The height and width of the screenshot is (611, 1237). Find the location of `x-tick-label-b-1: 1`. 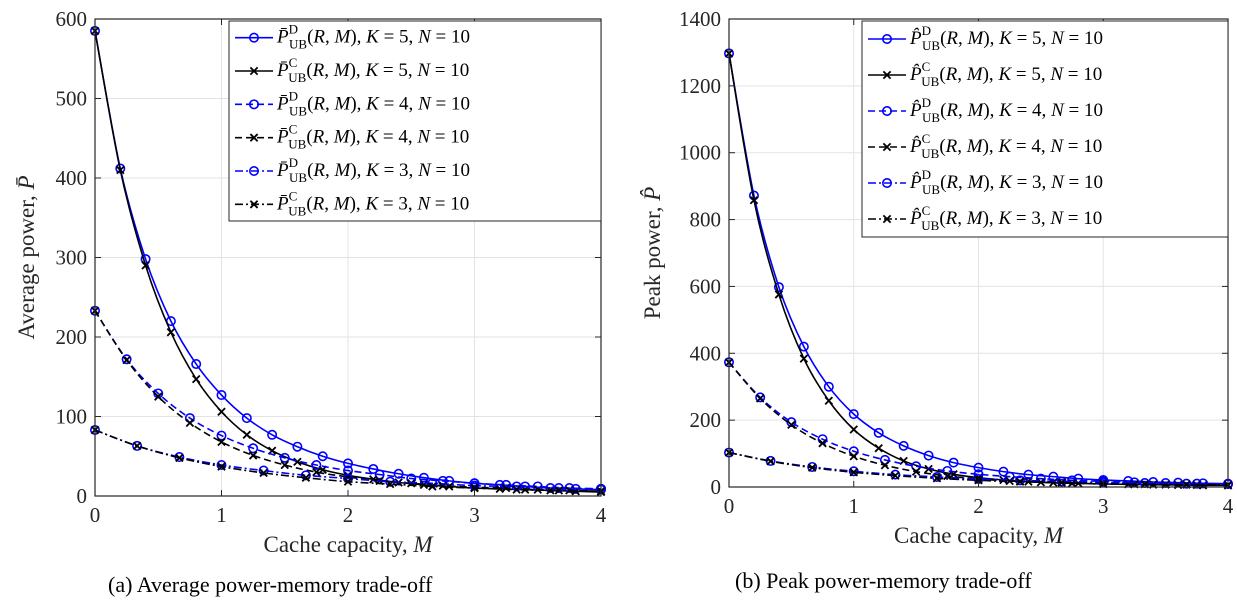

x-tick-label-b-1: 1 is located at coordinates (854, 506).